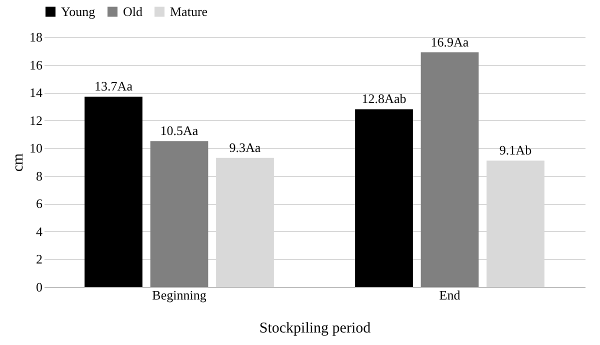 The image size is (600, 345). Describe the element at coordinates (39, 231) in the screenshot. I see `y-tick-label: 4` at that location.